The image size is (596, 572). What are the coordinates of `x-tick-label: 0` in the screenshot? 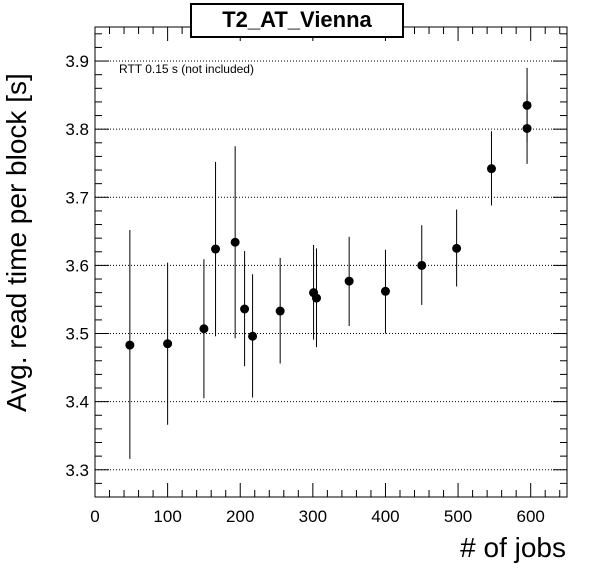 It's located at (94, 516).